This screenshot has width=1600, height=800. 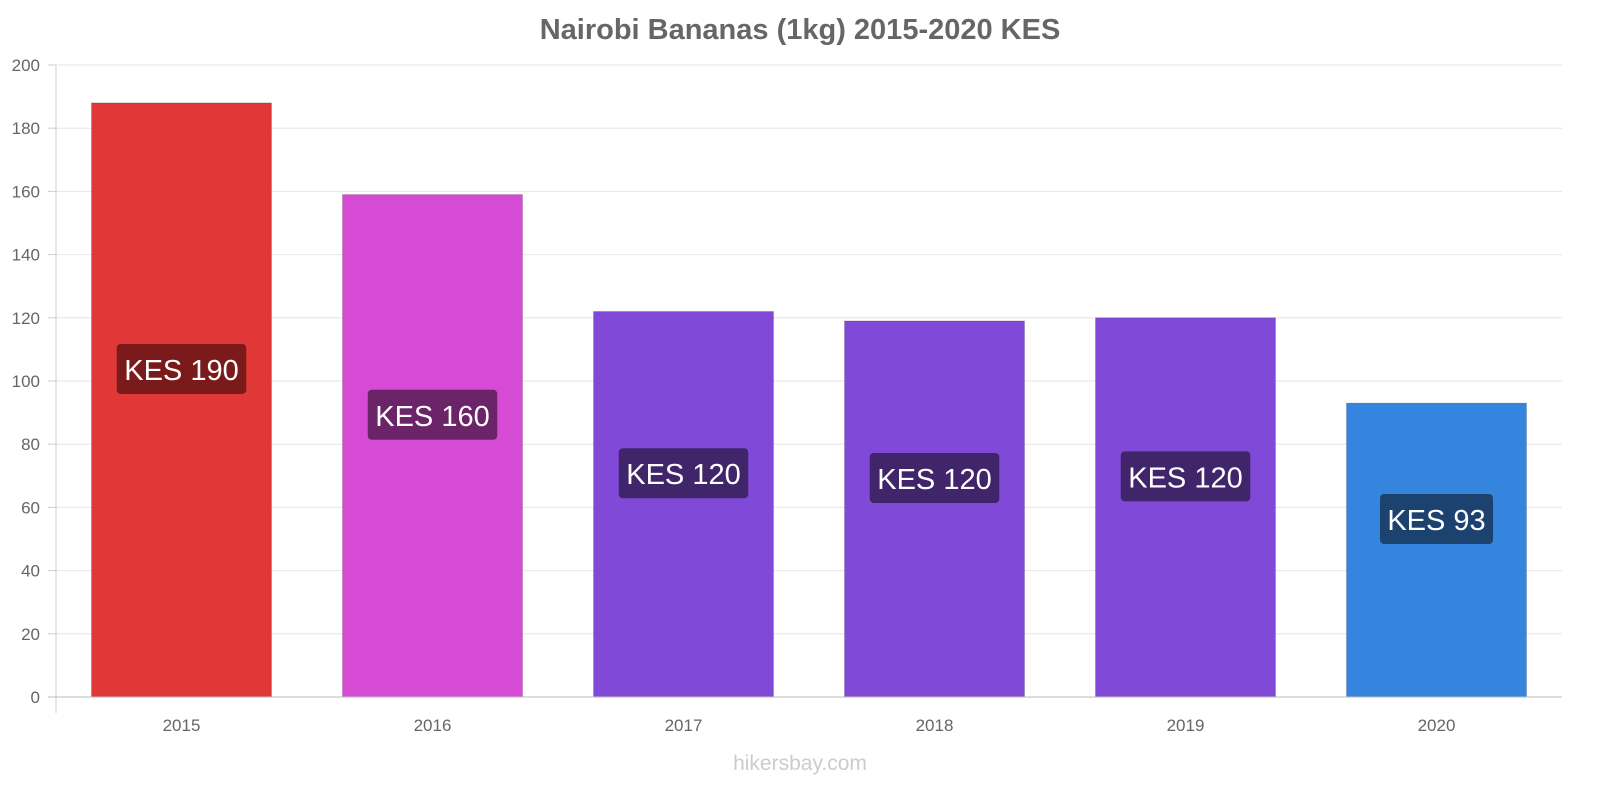 What do you see at coordinates (800, 30) in the screenshot?
I see `chart-title: Nairobi Bananas (1kg) 2015-2020 KES` at bounding box center [800, 30].